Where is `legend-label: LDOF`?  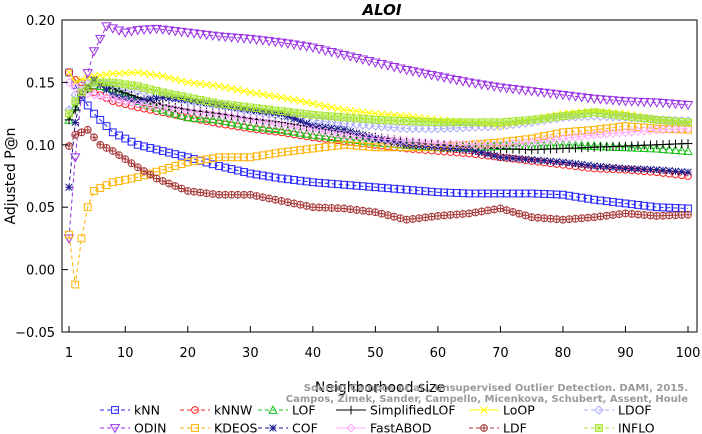
legend-label: LDOF is located at coordinates (635, 410).